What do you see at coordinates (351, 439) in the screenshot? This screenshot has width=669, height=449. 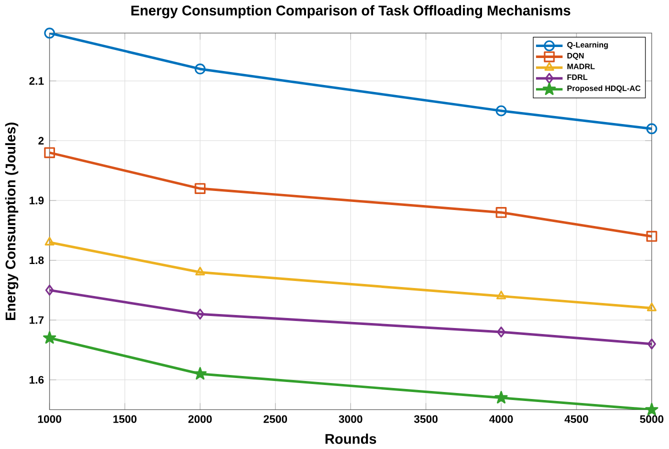 I see `x-axis-title: Rounds` at bounding box center [351, 439].